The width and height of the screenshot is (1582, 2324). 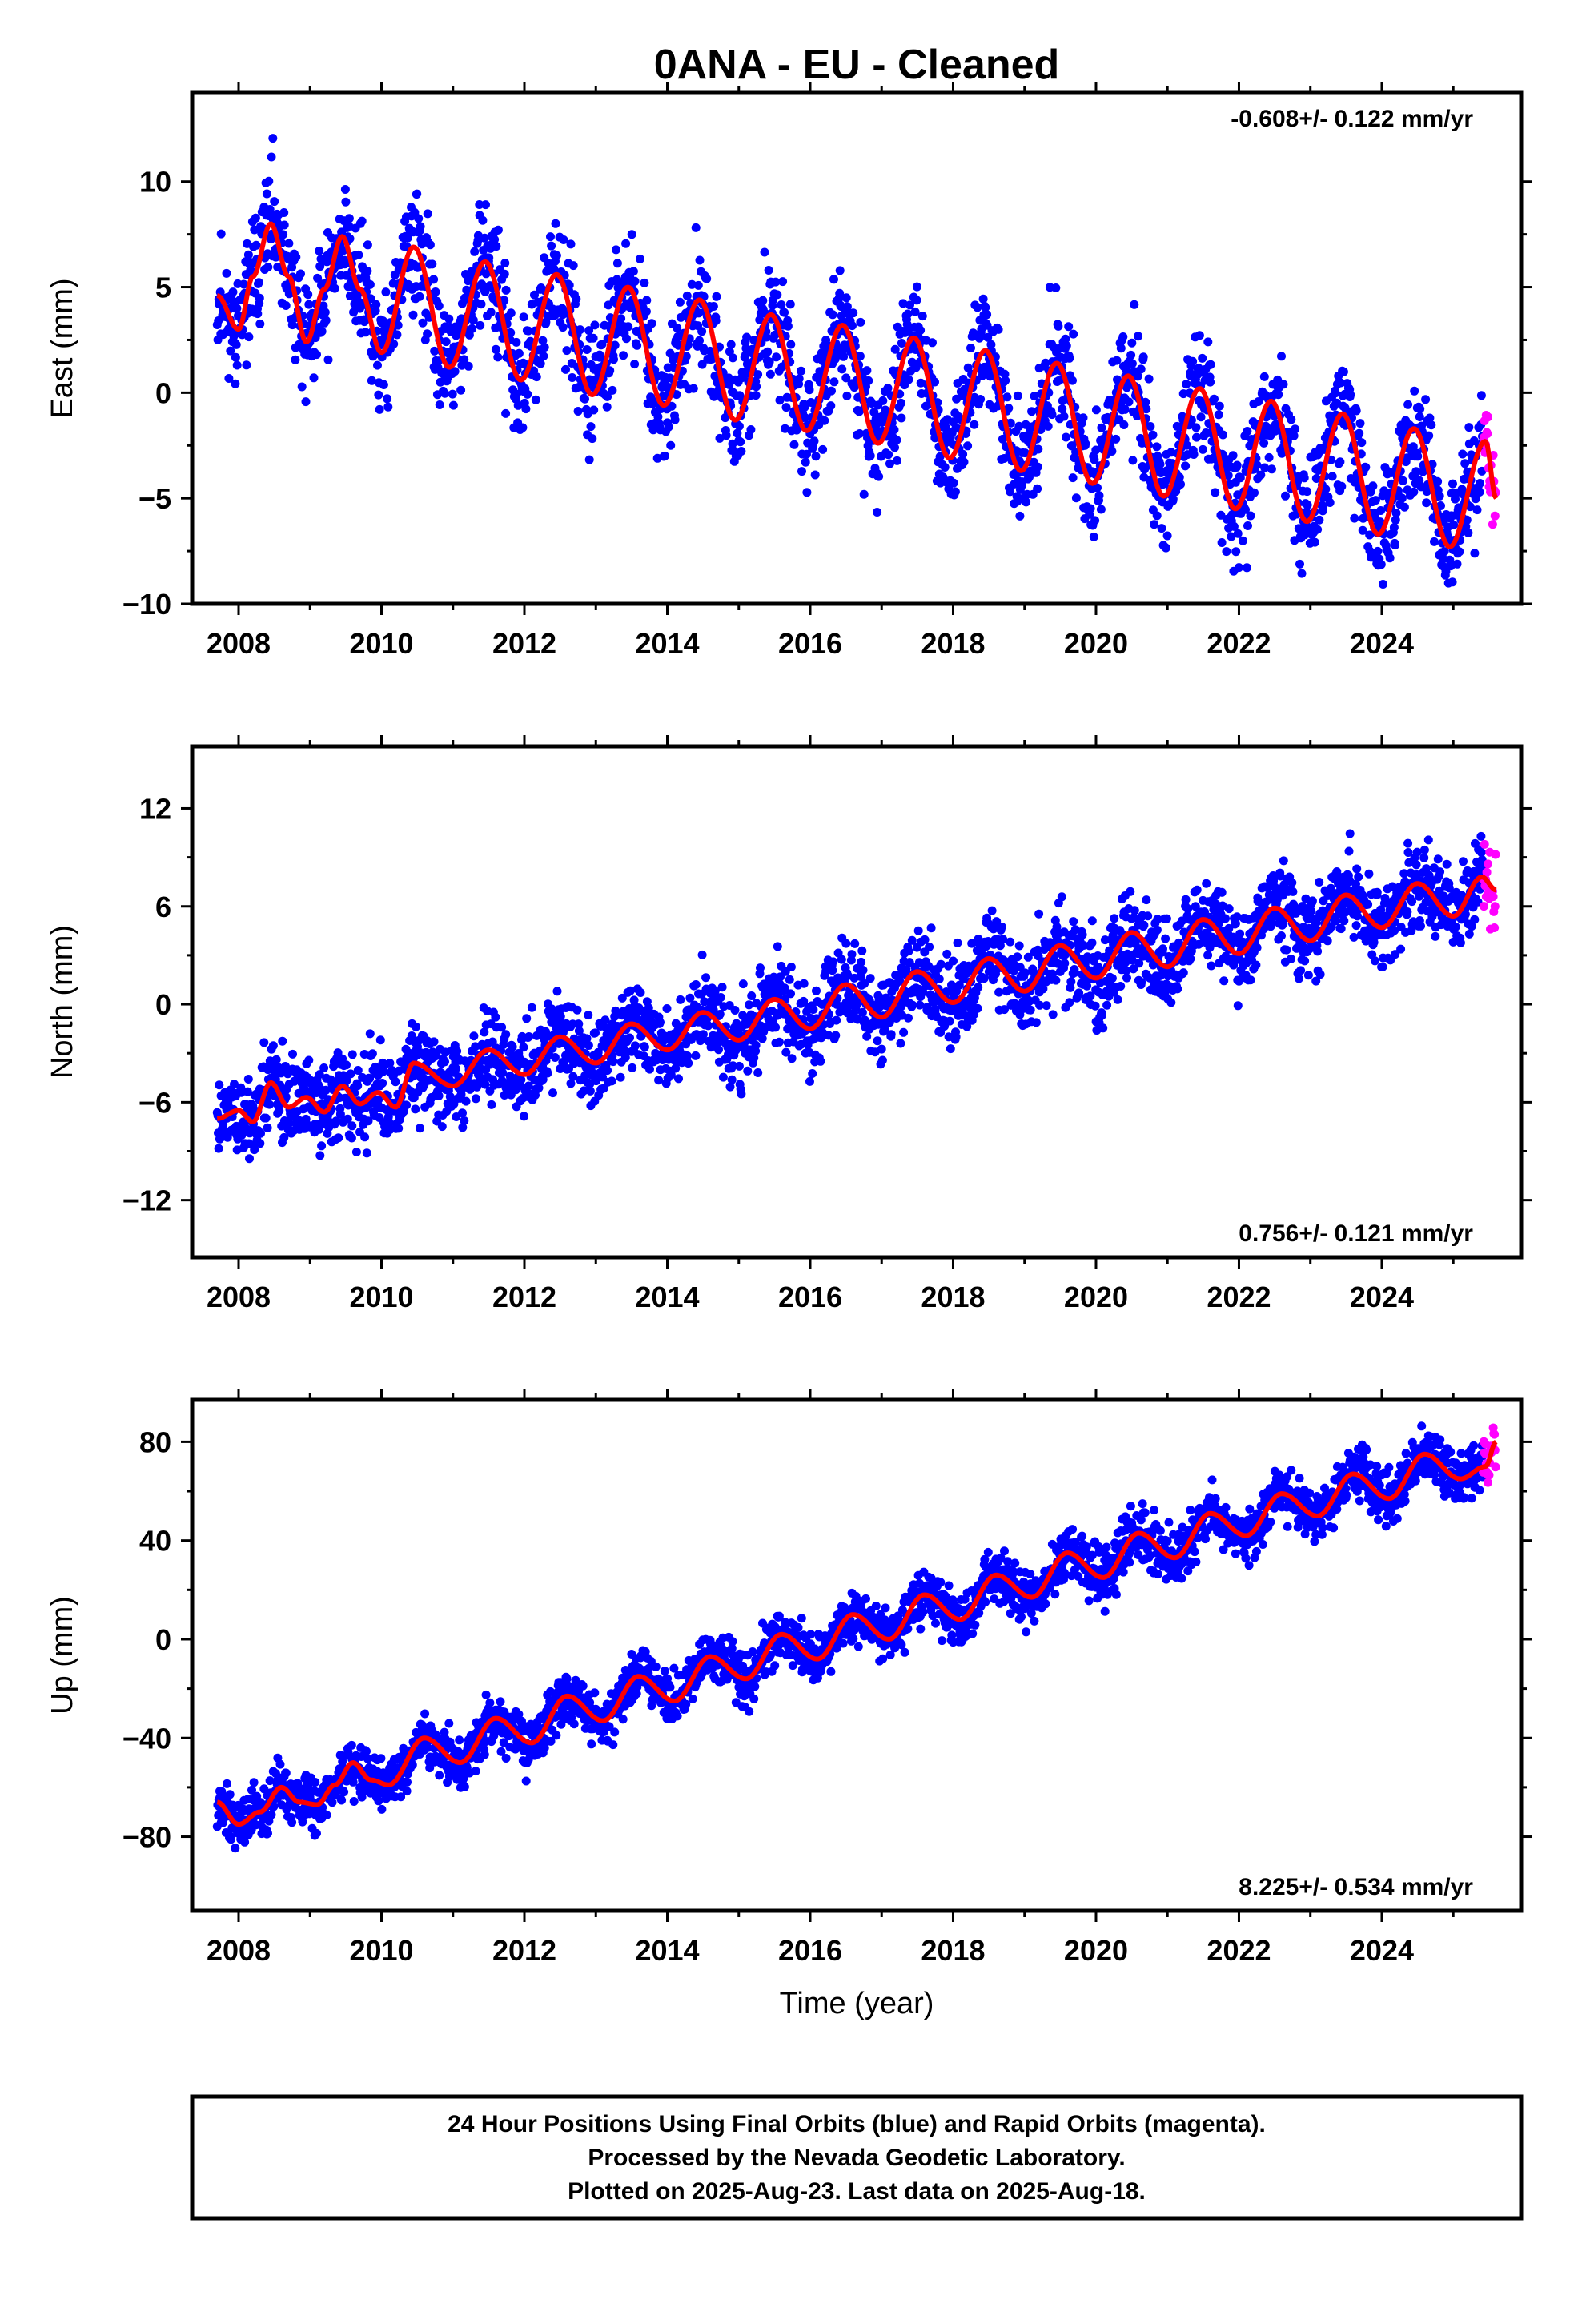 I want to click on y-axis-label: East (mm), so click(x=62, y=348).